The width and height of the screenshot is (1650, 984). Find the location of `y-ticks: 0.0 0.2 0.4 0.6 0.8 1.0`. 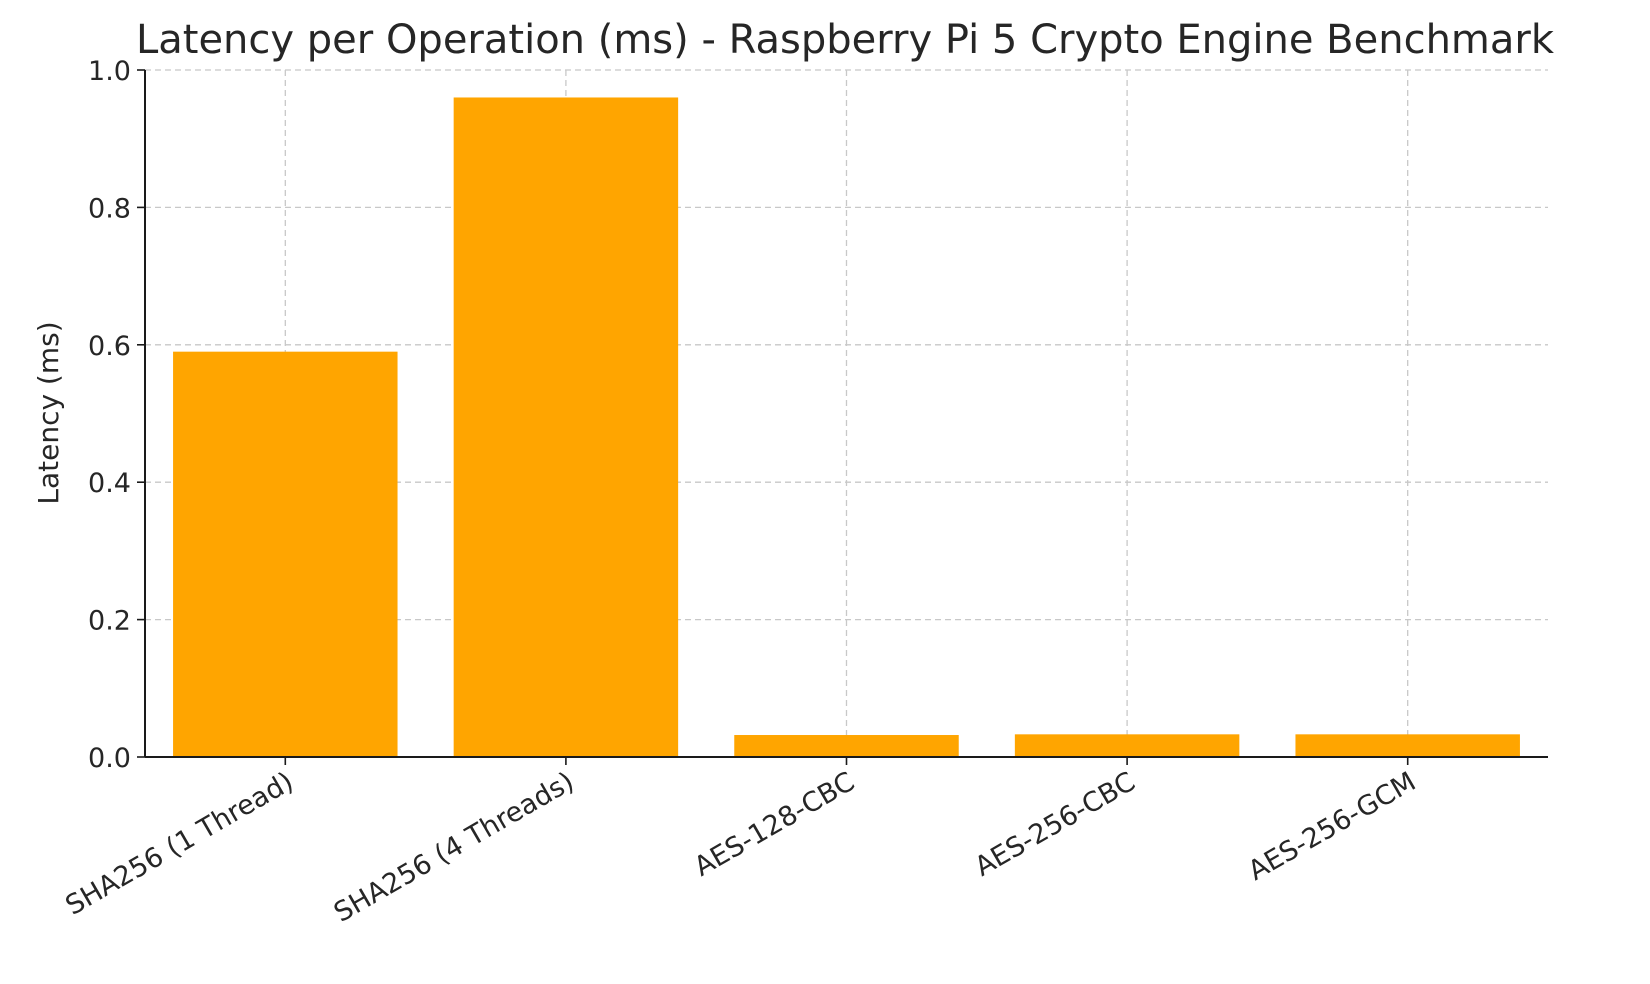

y-ticks: 0.0 0.2 0.4 0.6 0.8 1.0 is located at coordinates (116, 415).